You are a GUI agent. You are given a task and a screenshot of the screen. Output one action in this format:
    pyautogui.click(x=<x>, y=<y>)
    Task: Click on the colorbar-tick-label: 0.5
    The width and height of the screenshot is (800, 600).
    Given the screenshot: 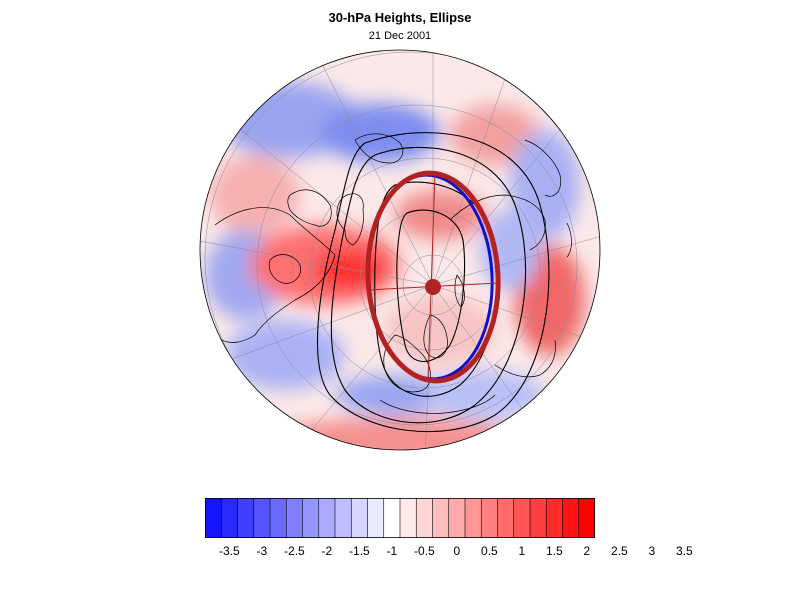 What is the action you would take?
    pyautogui.click(x=489, y=551)
    